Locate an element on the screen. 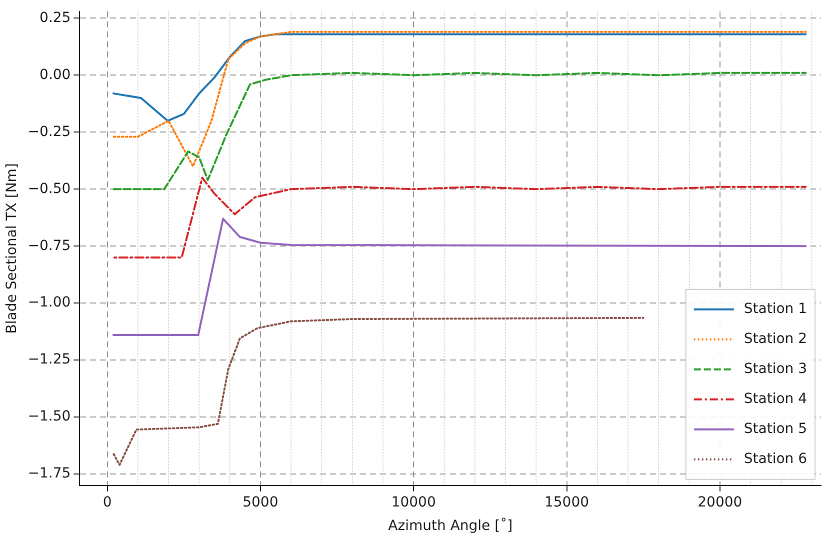 The height and width of the screenshot is (539, 827). x-tick-label: 20000 is located at coordinates (720, 502).